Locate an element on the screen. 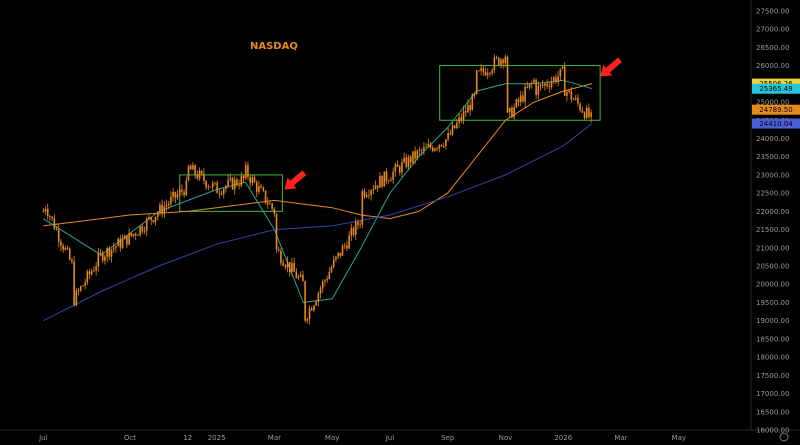 The height and width of the screenshot is (445, 800). y-tick-label: 19500.00 is located at coordinates (772, 303).